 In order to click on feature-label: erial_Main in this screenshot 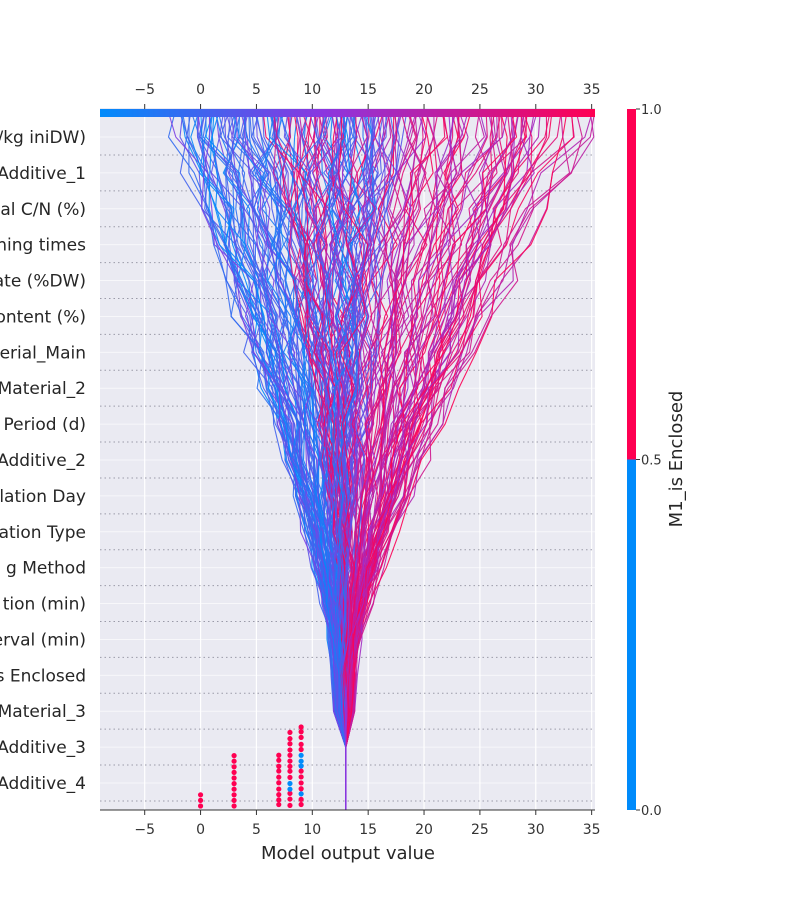, I will do `click(43, 353)`.